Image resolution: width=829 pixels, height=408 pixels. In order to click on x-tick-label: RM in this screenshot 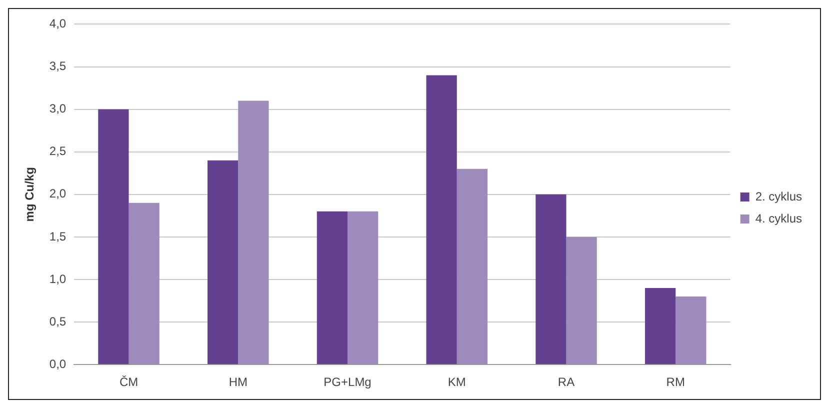, I will do `click(675, 382)`.